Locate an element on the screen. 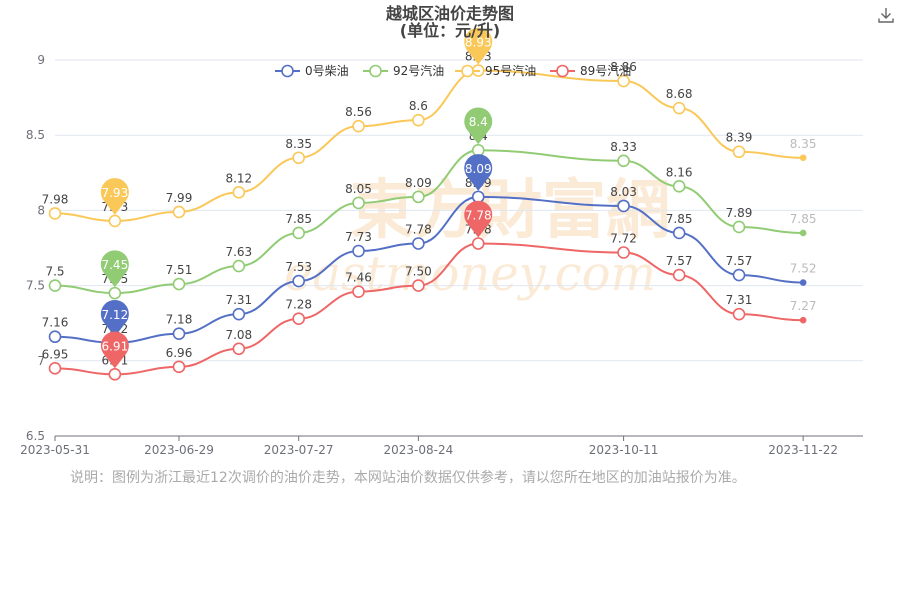 The image size is (900, 600). data-label: 8.03 is located at coordinates (623, 192).